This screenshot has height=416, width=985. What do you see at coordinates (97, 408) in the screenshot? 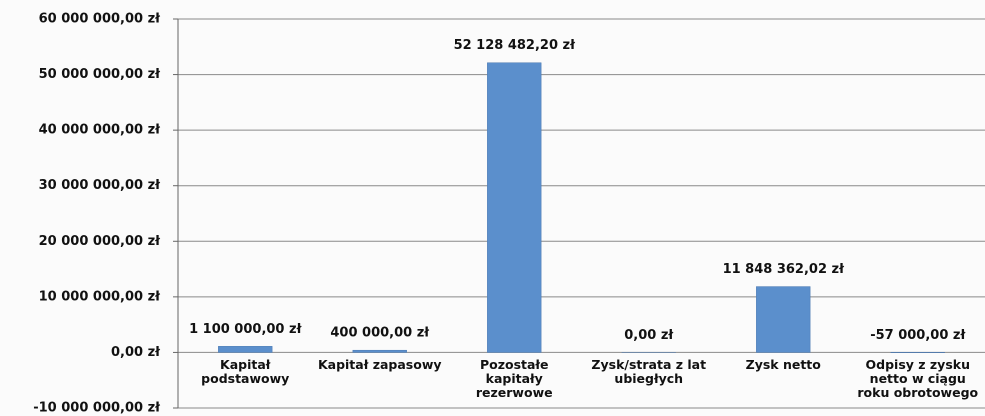
I see `y-tick-label: -10 000 000,00 zł` at bounding box center [97, 408].